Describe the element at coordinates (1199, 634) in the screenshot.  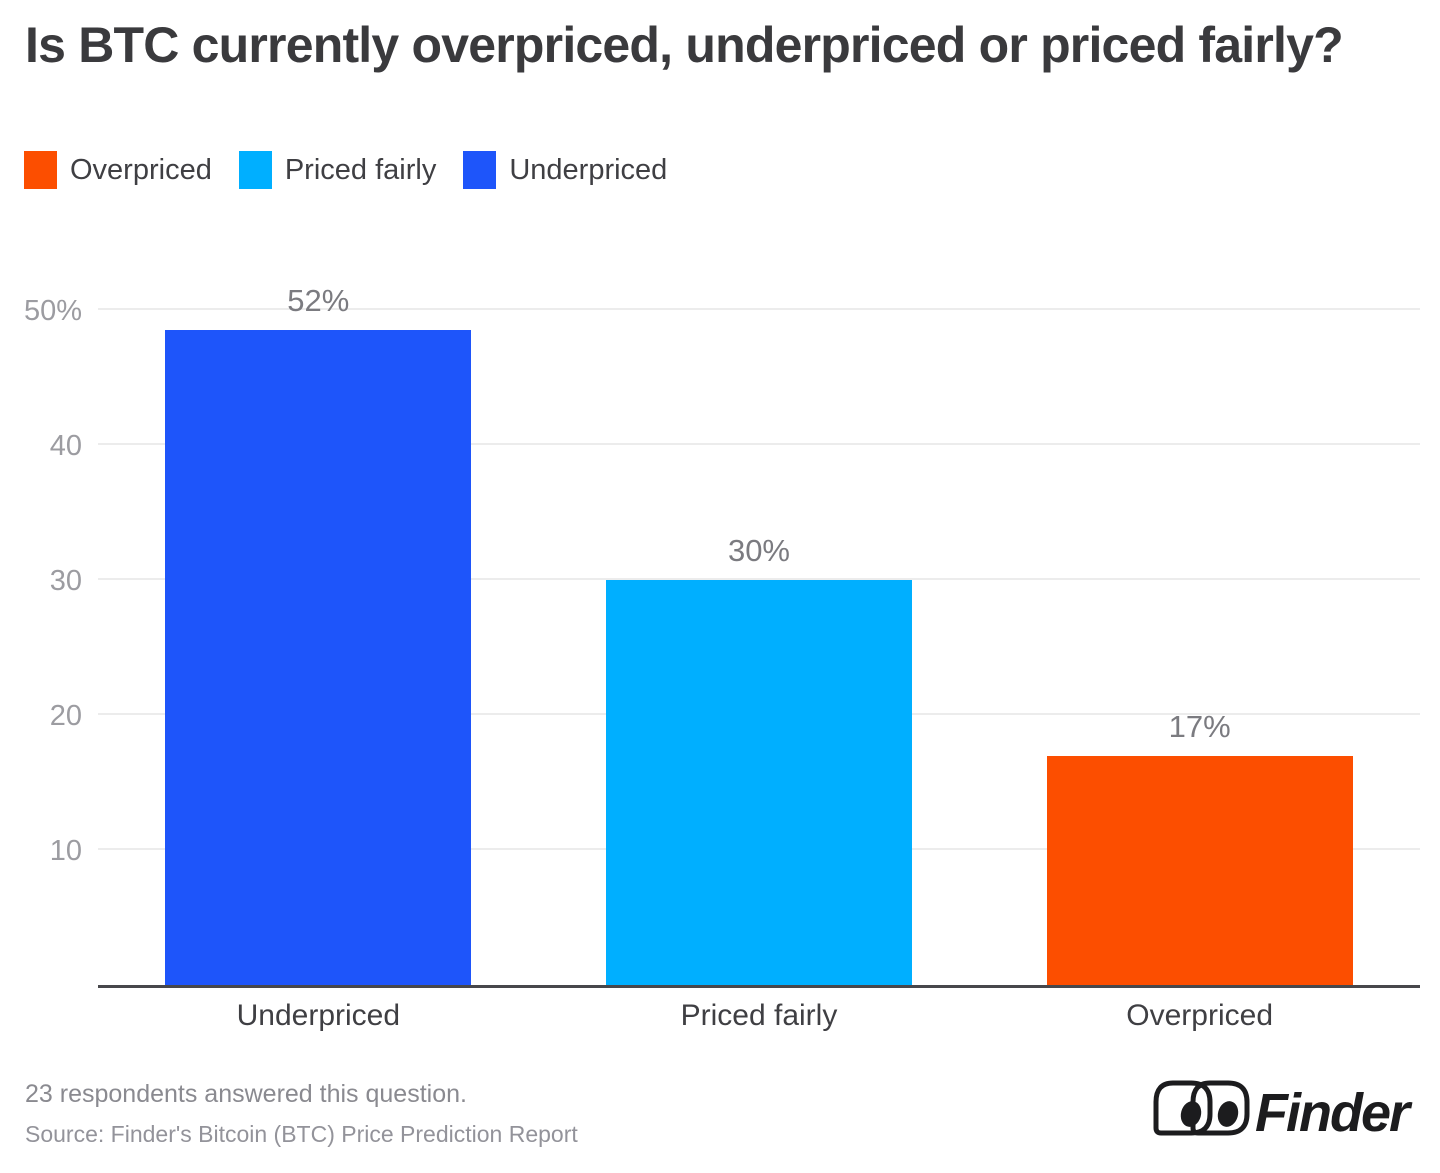
I see `bar-column-overpriced: 17%` at that location.